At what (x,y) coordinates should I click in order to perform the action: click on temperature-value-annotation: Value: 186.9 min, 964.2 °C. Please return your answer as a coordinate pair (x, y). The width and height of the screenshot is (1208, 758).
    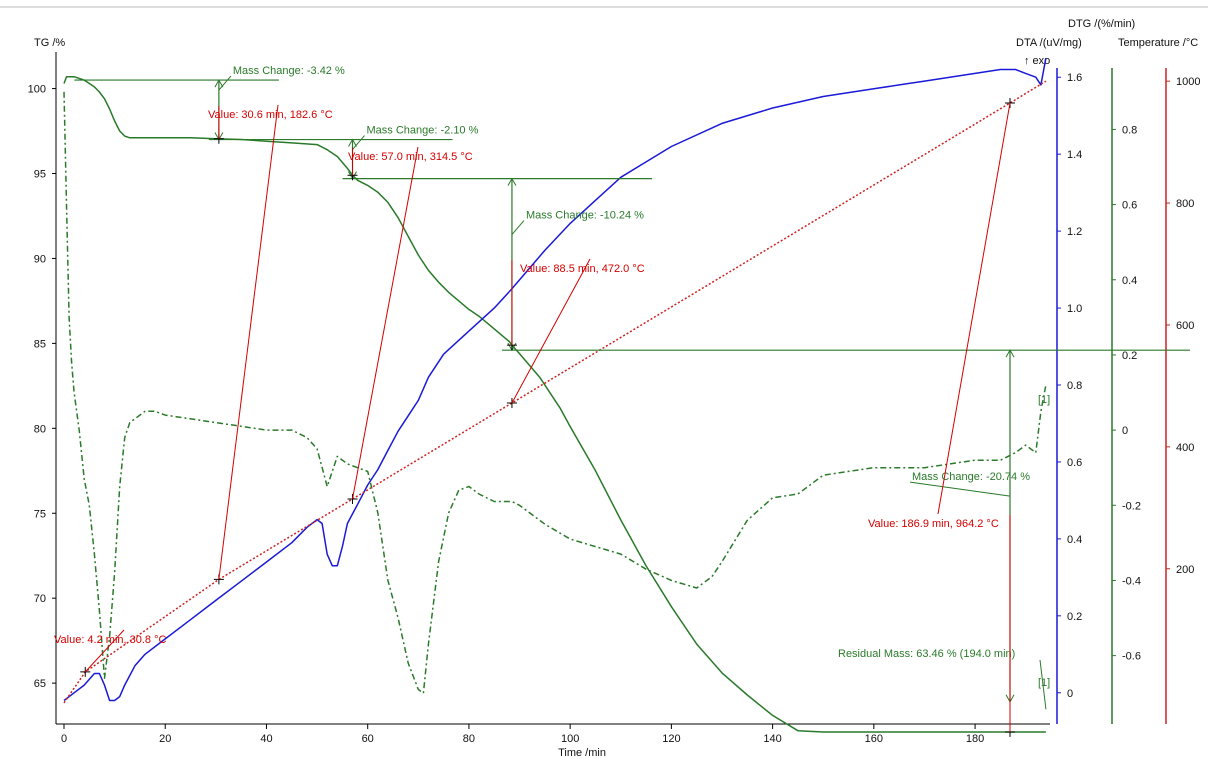
    Looking at the image, I should click on (941, 417).